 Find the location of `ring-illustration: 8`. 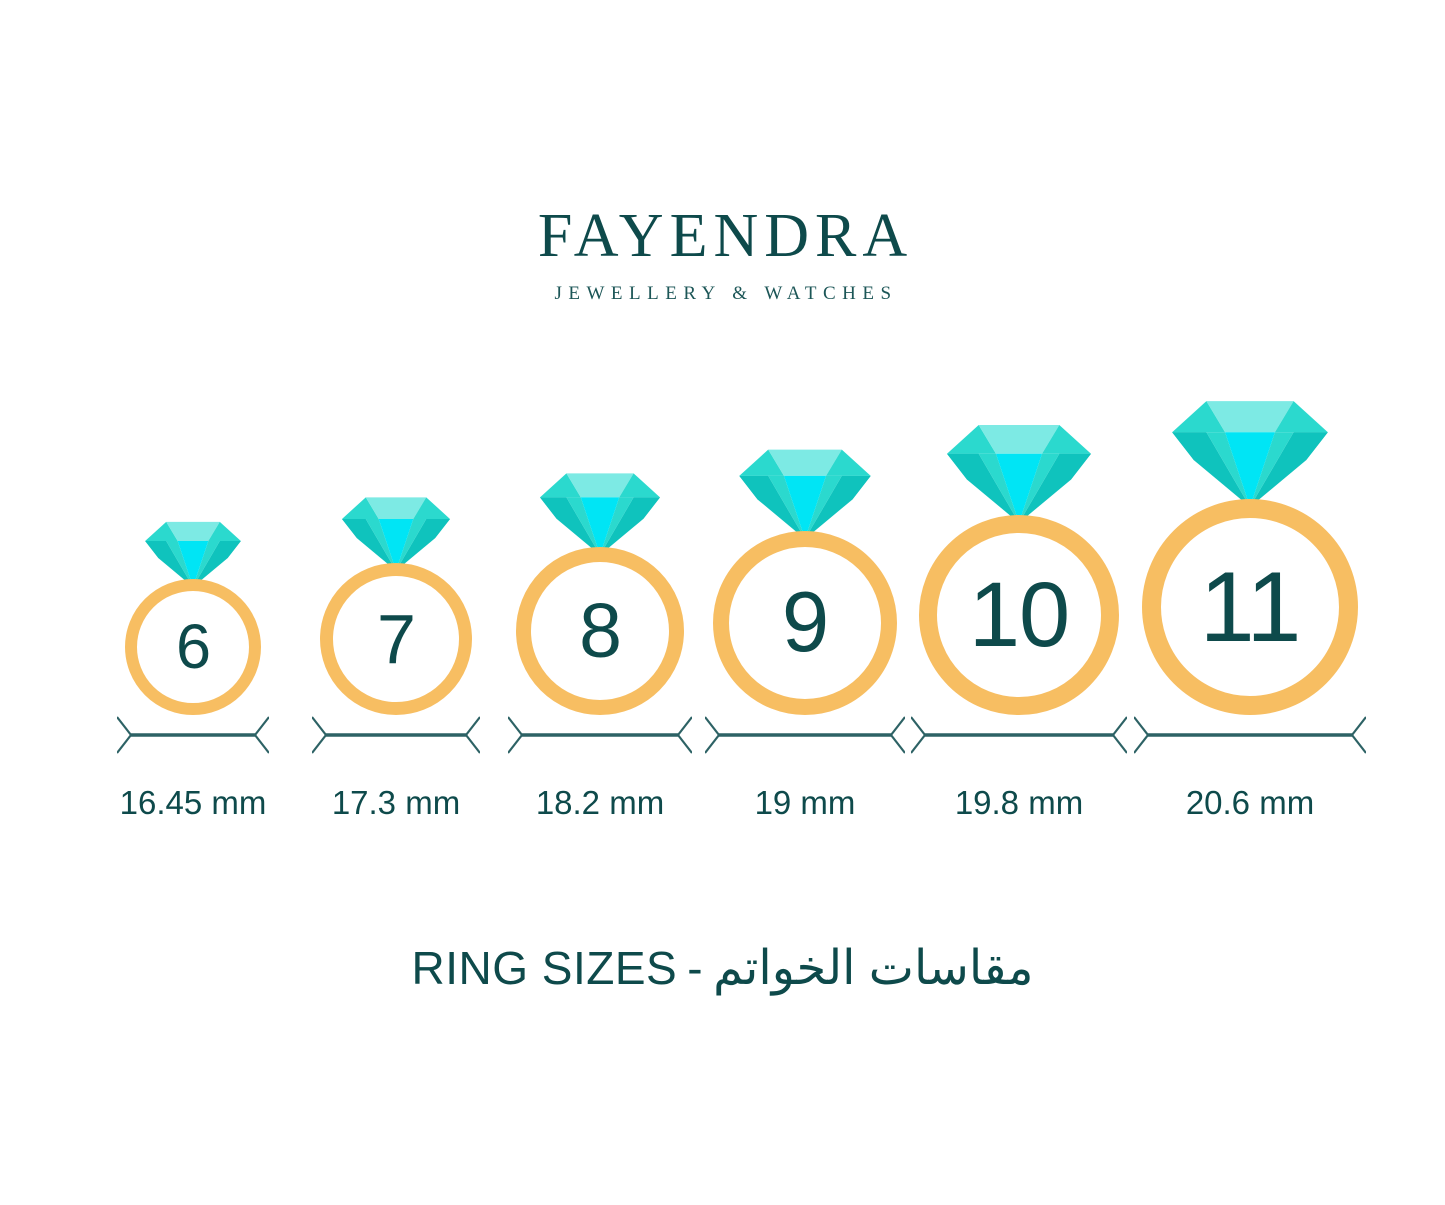

ring-illustration: 8 is located at coordinates (600, 593).